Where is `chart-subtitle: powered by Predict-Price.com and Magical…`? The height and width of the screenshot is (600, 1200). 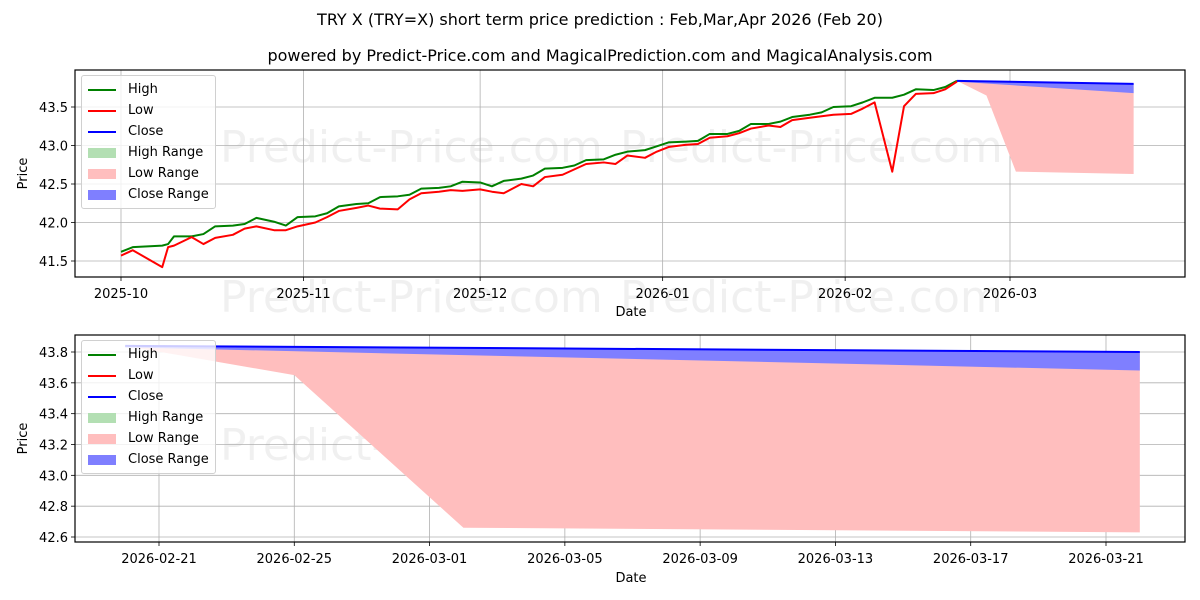
chart-subtitle: powered by Predict-Price.com and Magical… is located at coordinates (600, 55).